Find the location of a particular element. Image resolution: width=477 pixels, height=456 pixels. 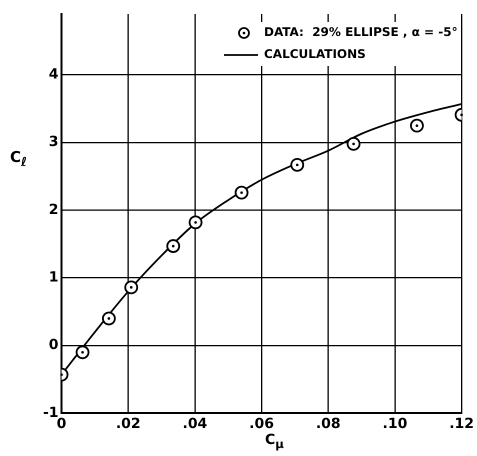

y-axis-title: C$_{ℓ}$ is located at coordinates (18, 158).